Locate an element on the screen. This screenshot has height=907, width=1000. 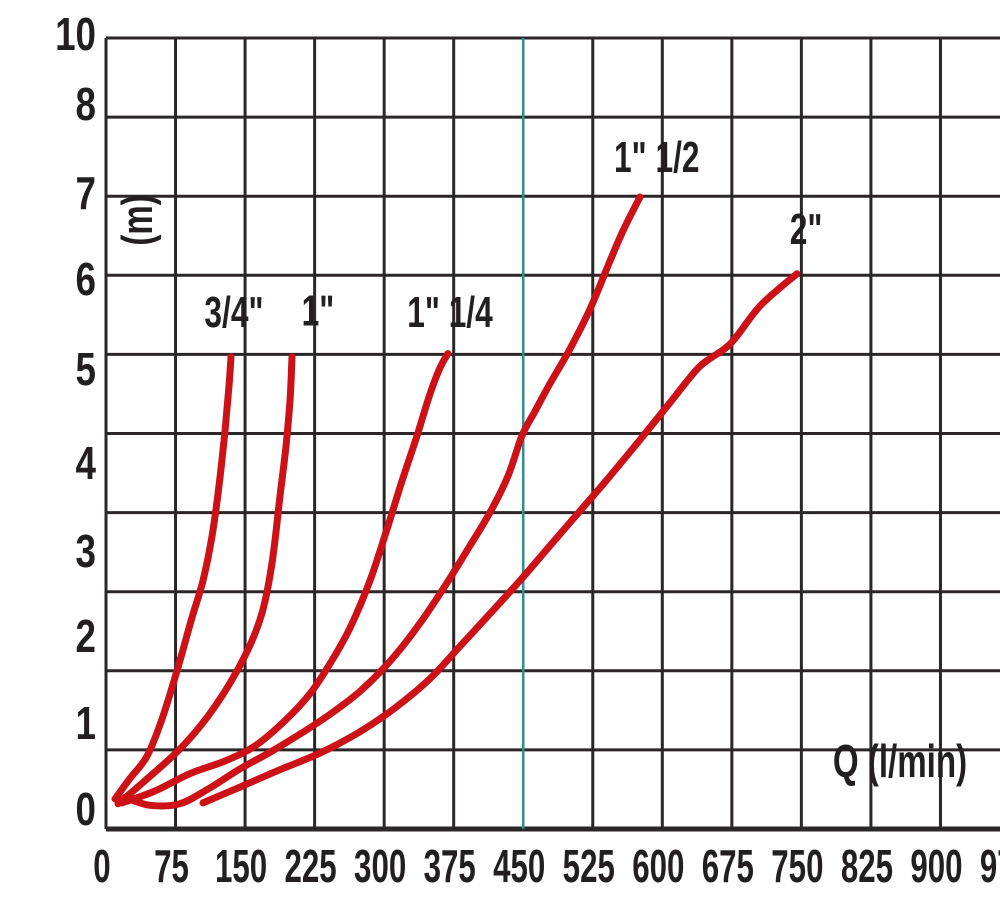
y-axis-title: (m) is located at coordinates (138, 219).